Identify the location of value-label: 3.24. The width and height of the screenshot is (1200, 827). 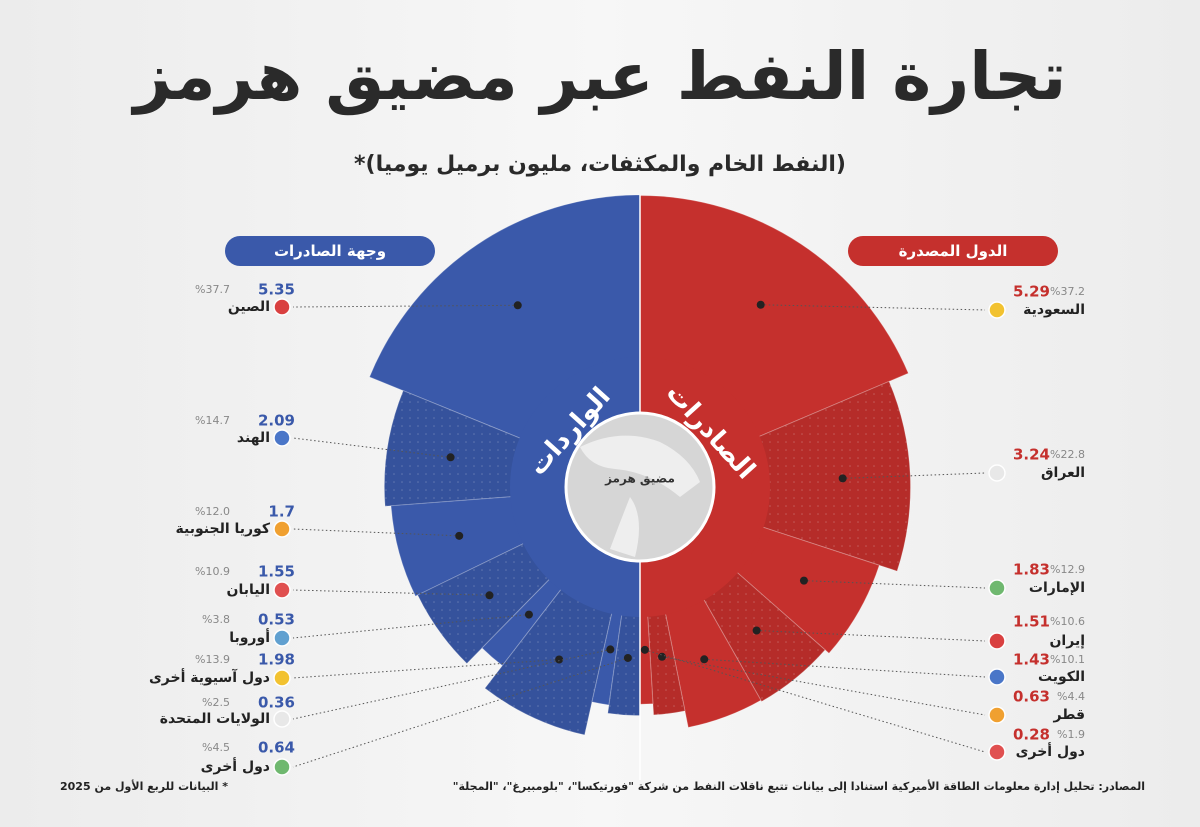
(1031, 455).